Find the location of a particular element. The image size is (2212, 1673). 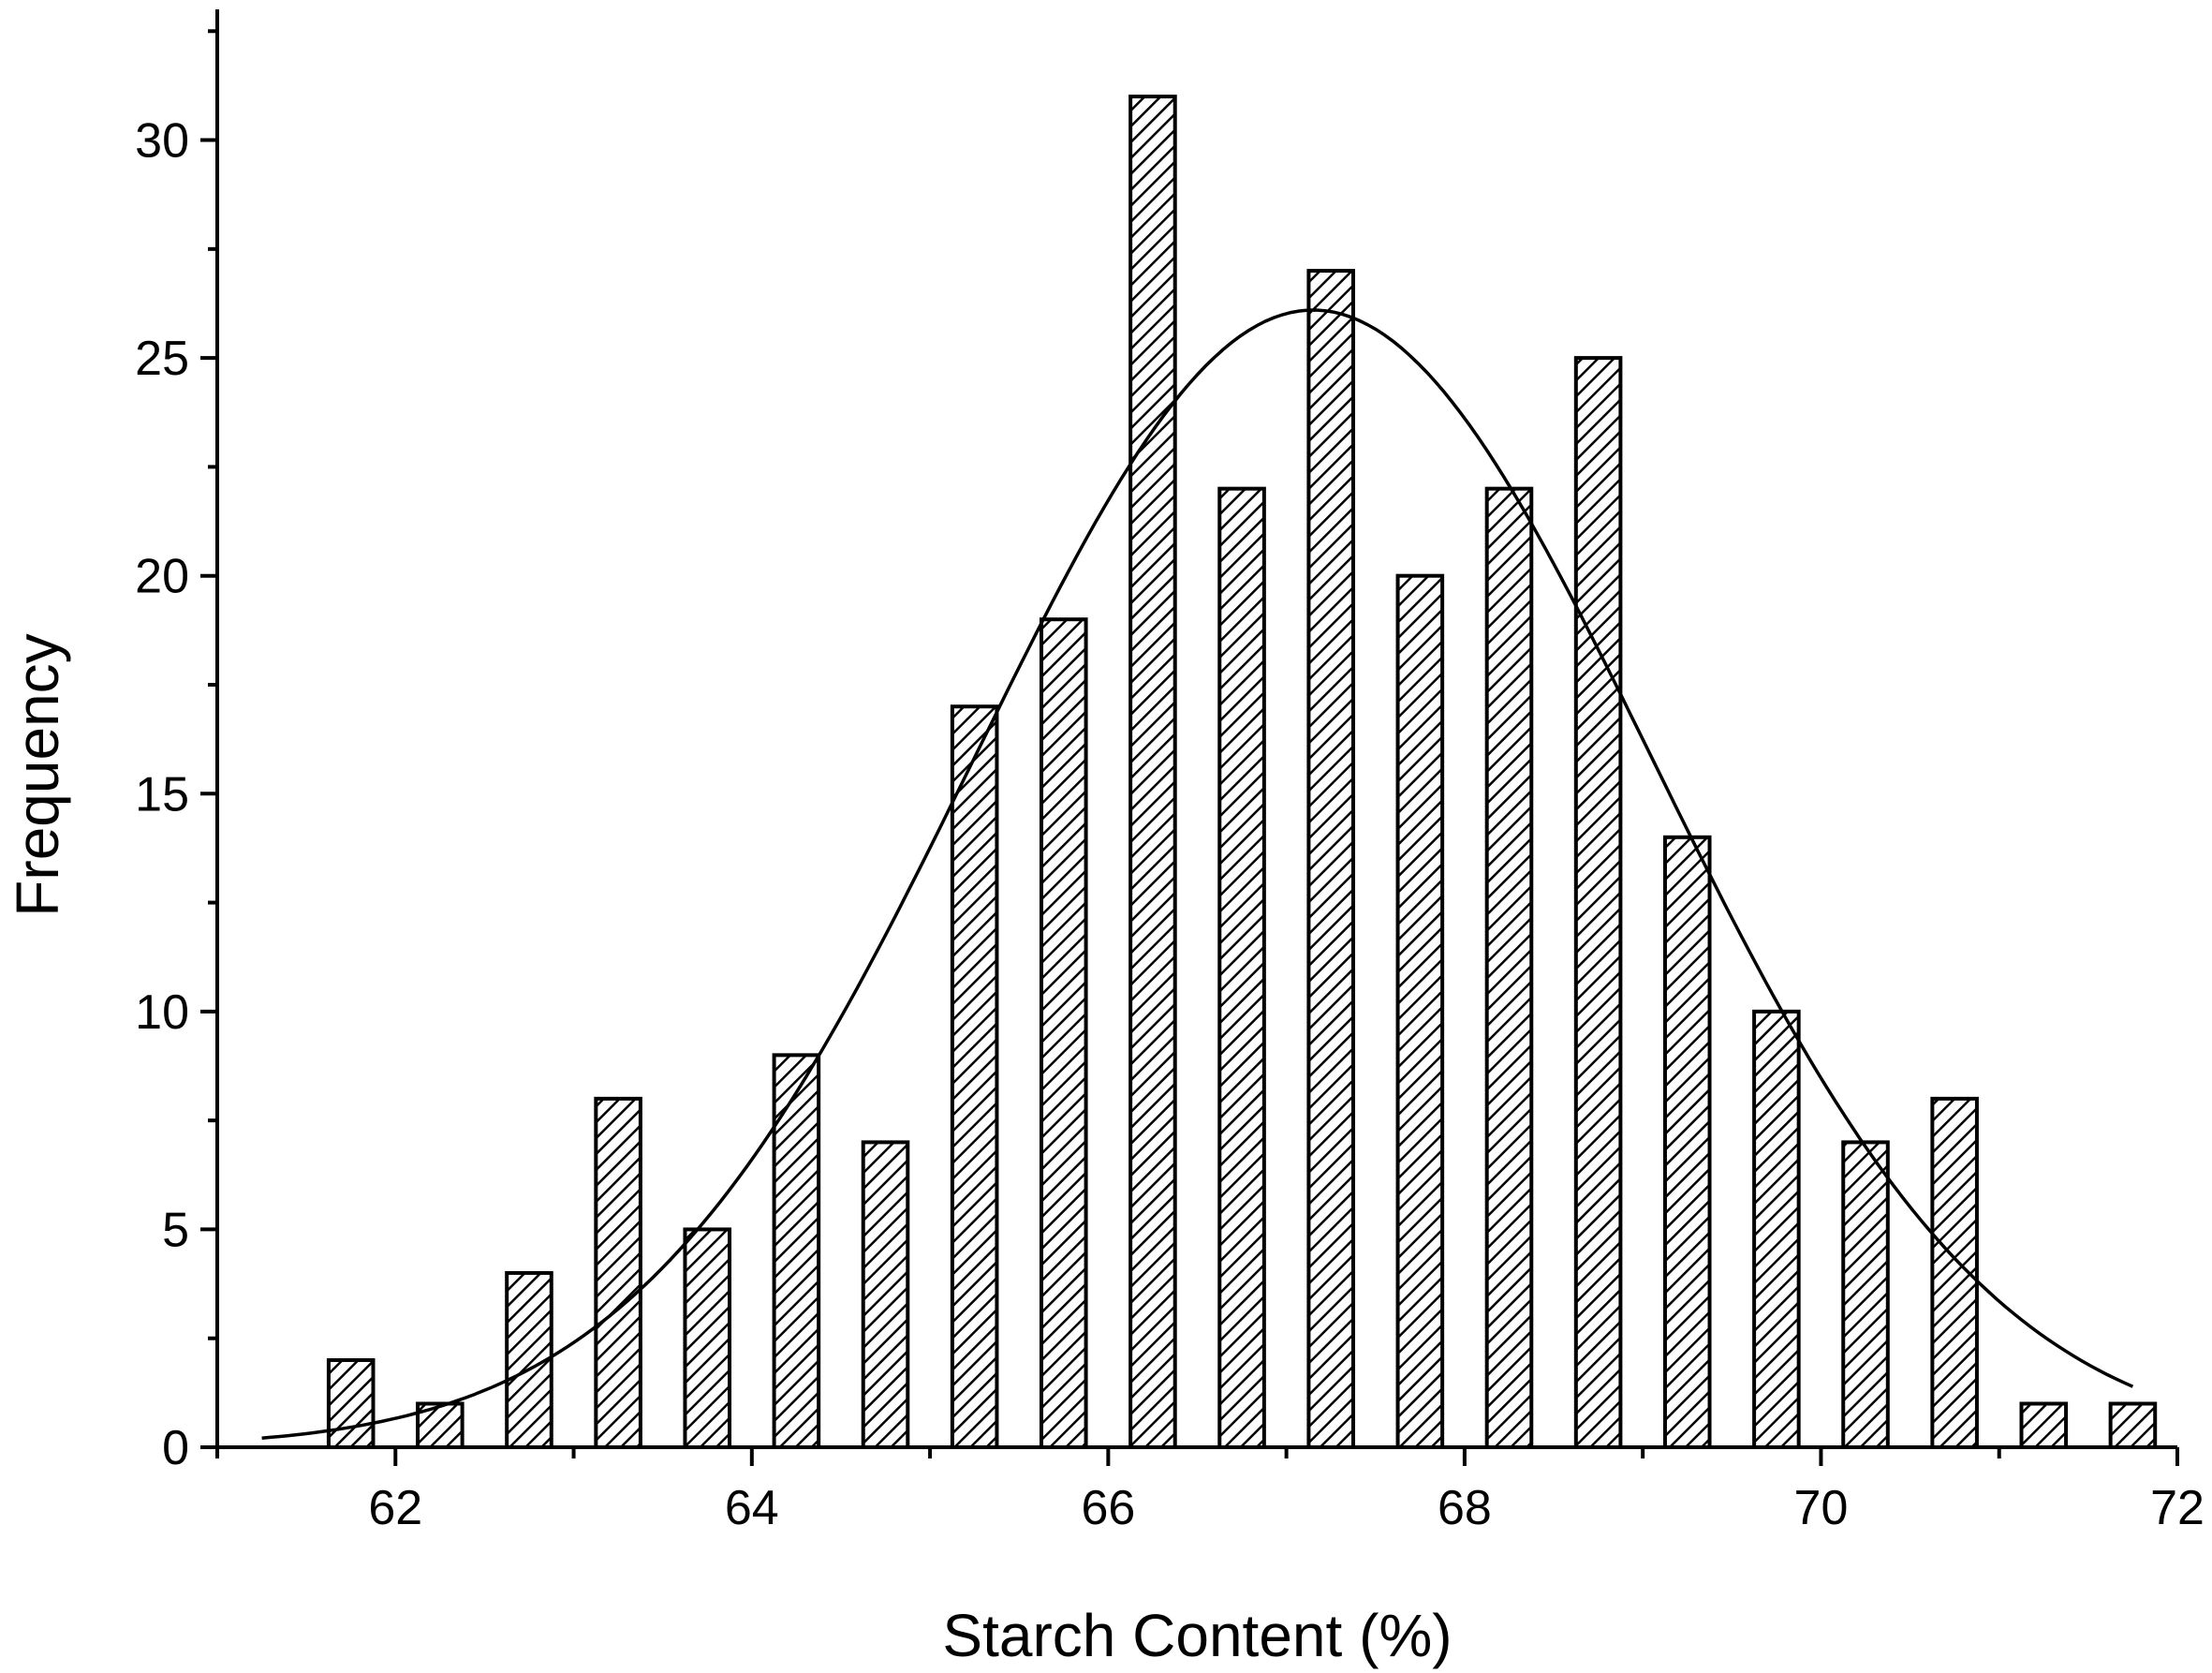

y-tick-label: 10 is located at coordinates (162, 1012).